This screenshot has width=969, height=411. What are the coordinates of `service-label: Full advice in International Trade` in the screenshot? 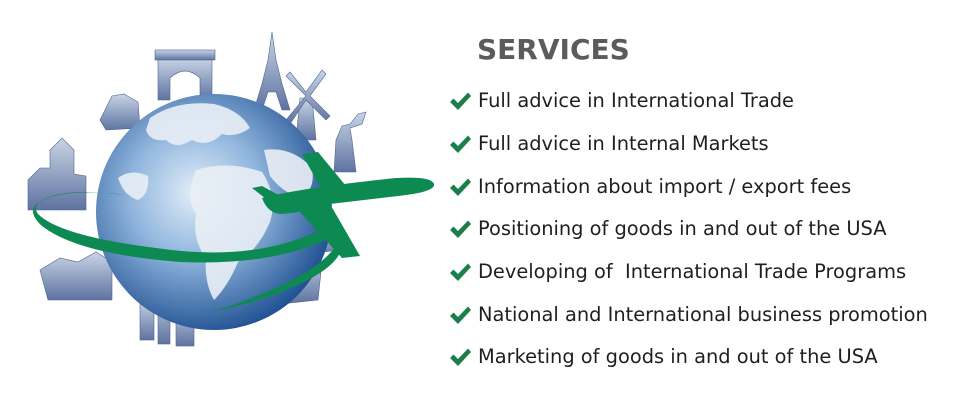 It's located at (636, 101).